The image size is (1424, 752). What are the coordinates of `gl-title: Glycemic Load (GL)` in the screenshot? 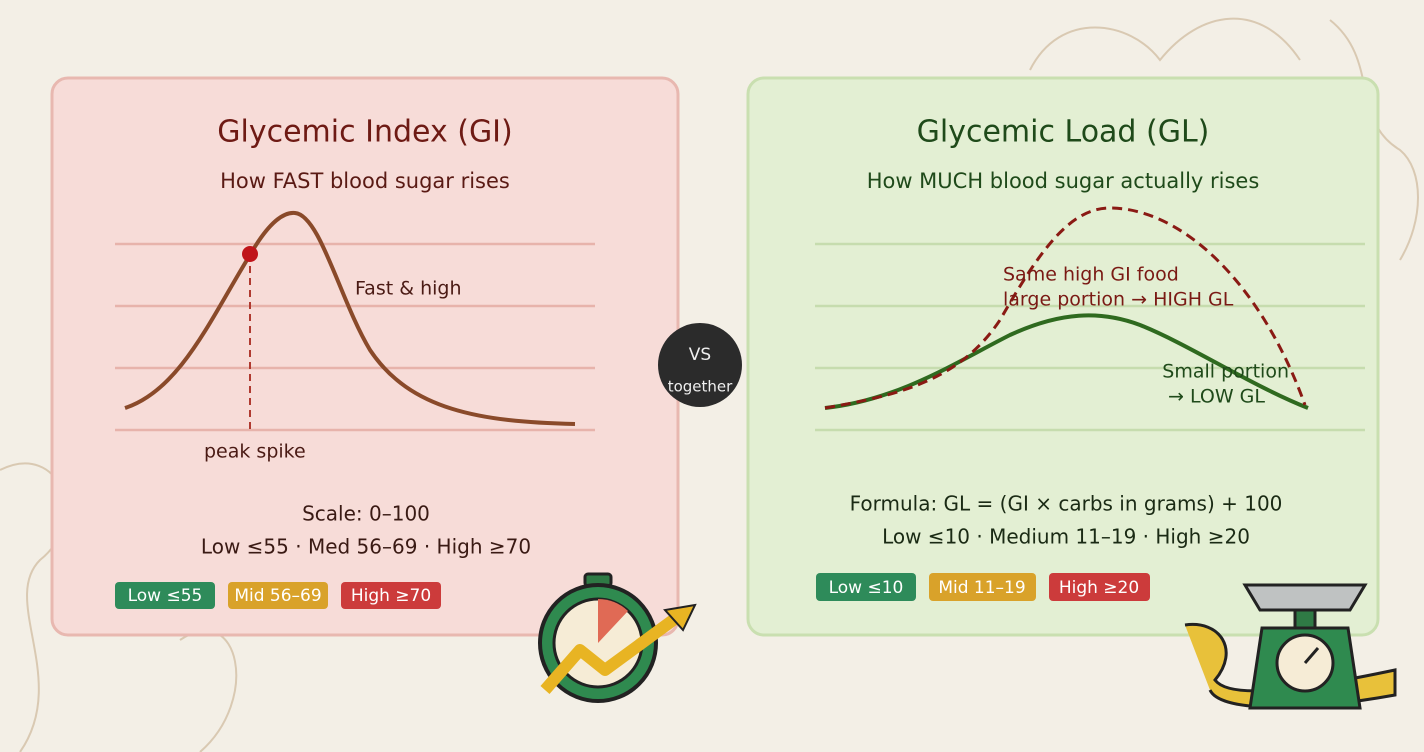 It's located at (1063, 132).